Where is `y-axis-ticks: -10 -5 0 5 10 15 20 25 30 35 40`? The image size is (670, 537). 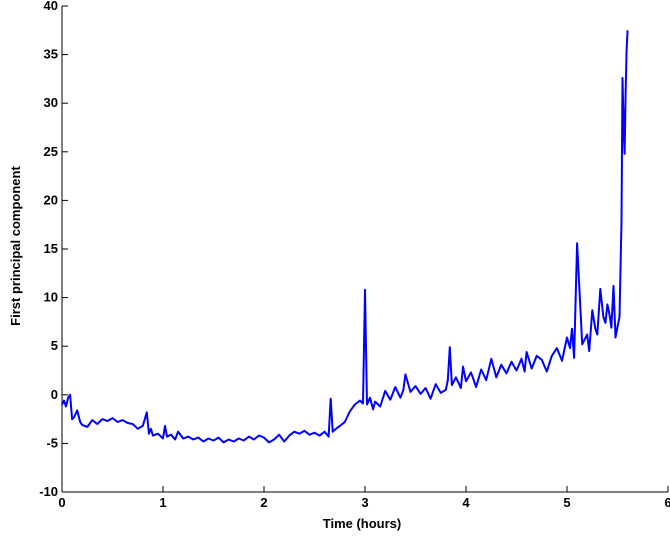 y-axis-ticks: -10 -5 0 5 10 15 20 25 30 35 40 is located at coordinates (53, 249).